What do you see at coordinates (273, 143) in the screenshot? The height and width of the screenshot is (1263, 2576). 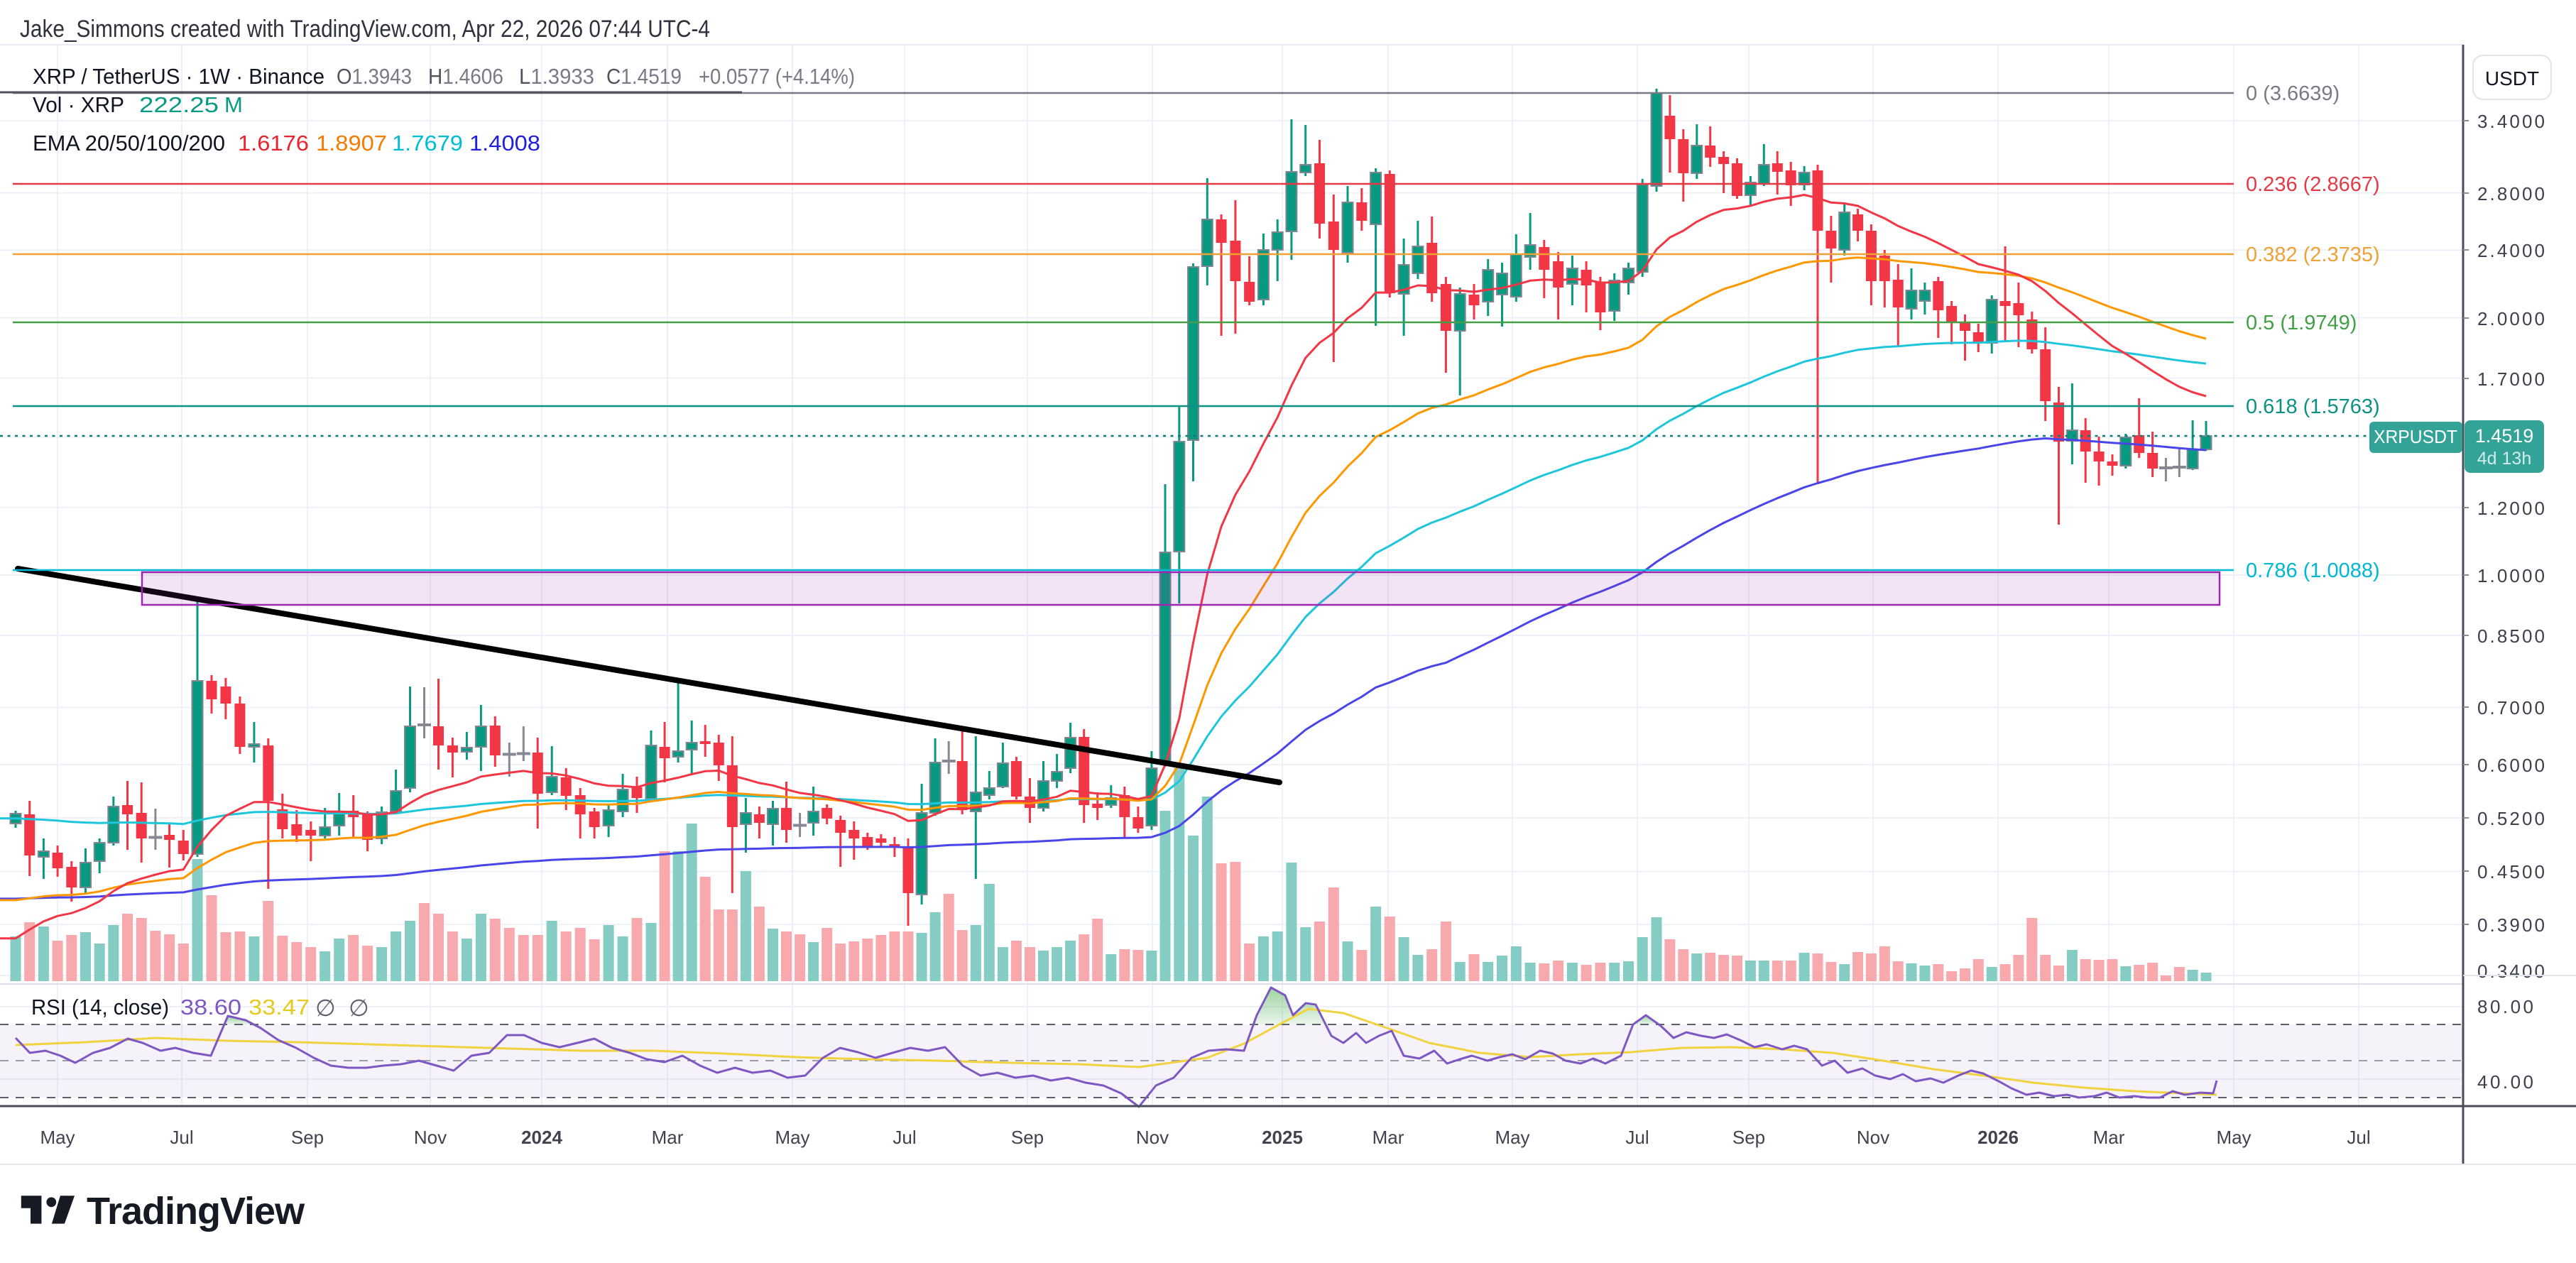 I see `svg-text: 1.6176` at bounding box center [273, 143].